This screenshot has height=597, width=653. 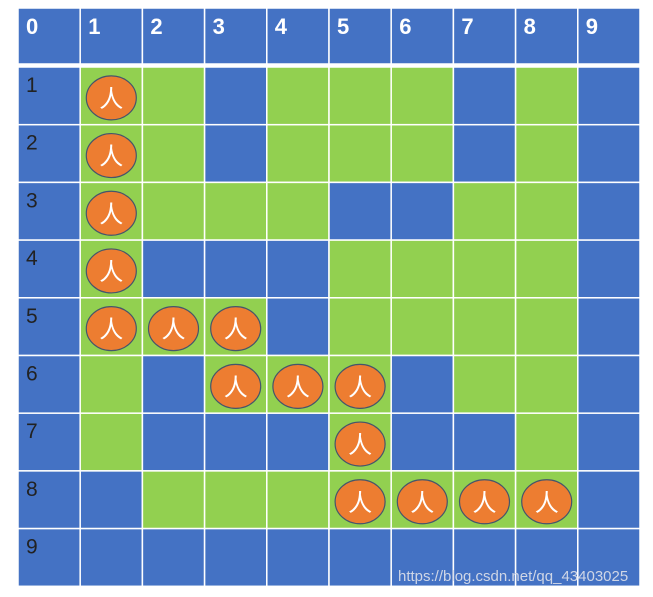 What do you see at coordinates (32, 374) in the screenshot?
I see `row-label: 6` at bounding box center [32, 374].